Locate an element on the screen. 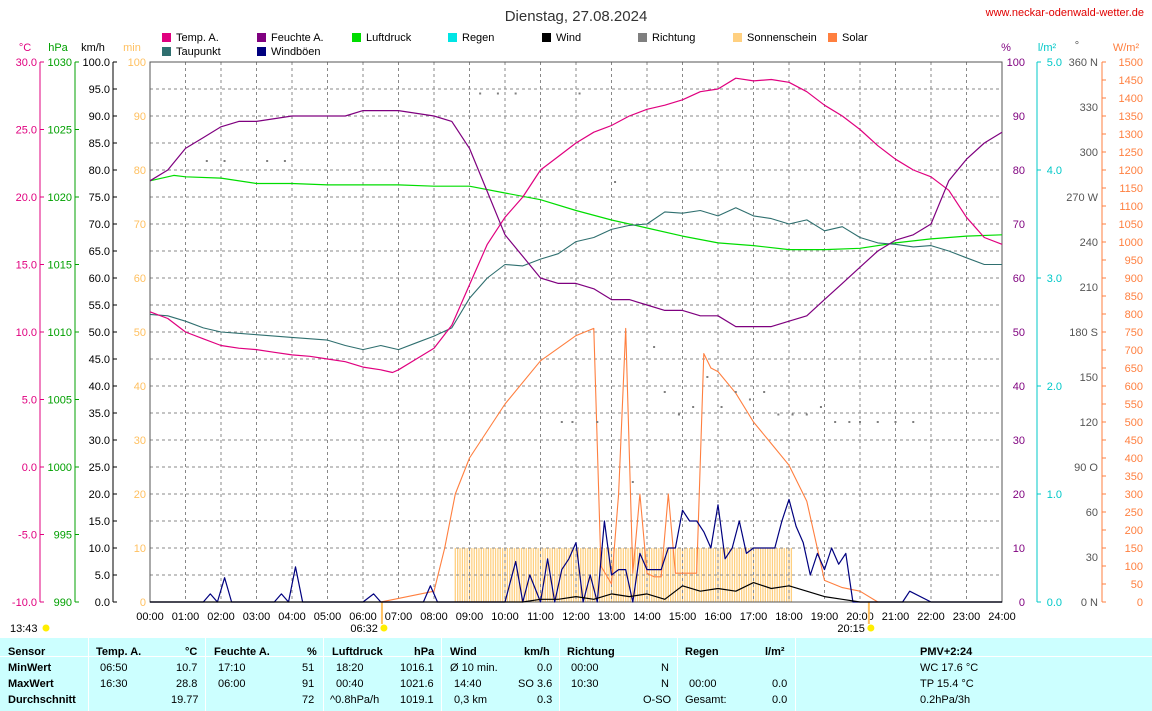 The image size is (1152, 711). col-regen-unit: l/m² is located at coordinates (775, 652).